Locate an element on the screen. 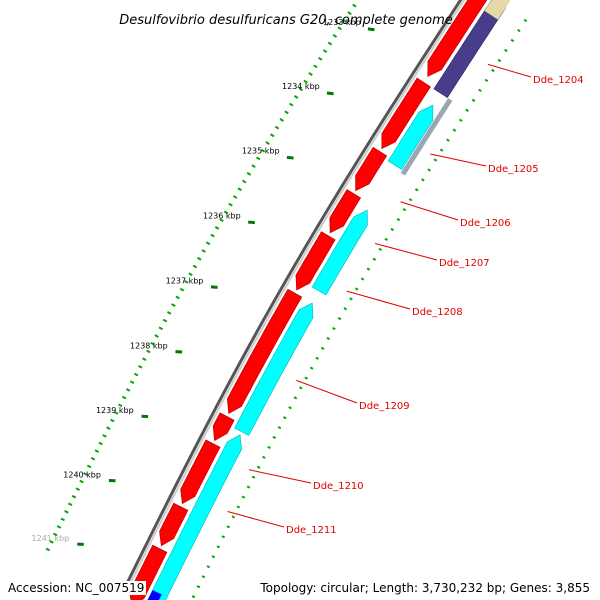 Image resolution: width=600 pixels, height=600 pixels. gene-label: Dde_1205 is located at coordinates (513, 169).